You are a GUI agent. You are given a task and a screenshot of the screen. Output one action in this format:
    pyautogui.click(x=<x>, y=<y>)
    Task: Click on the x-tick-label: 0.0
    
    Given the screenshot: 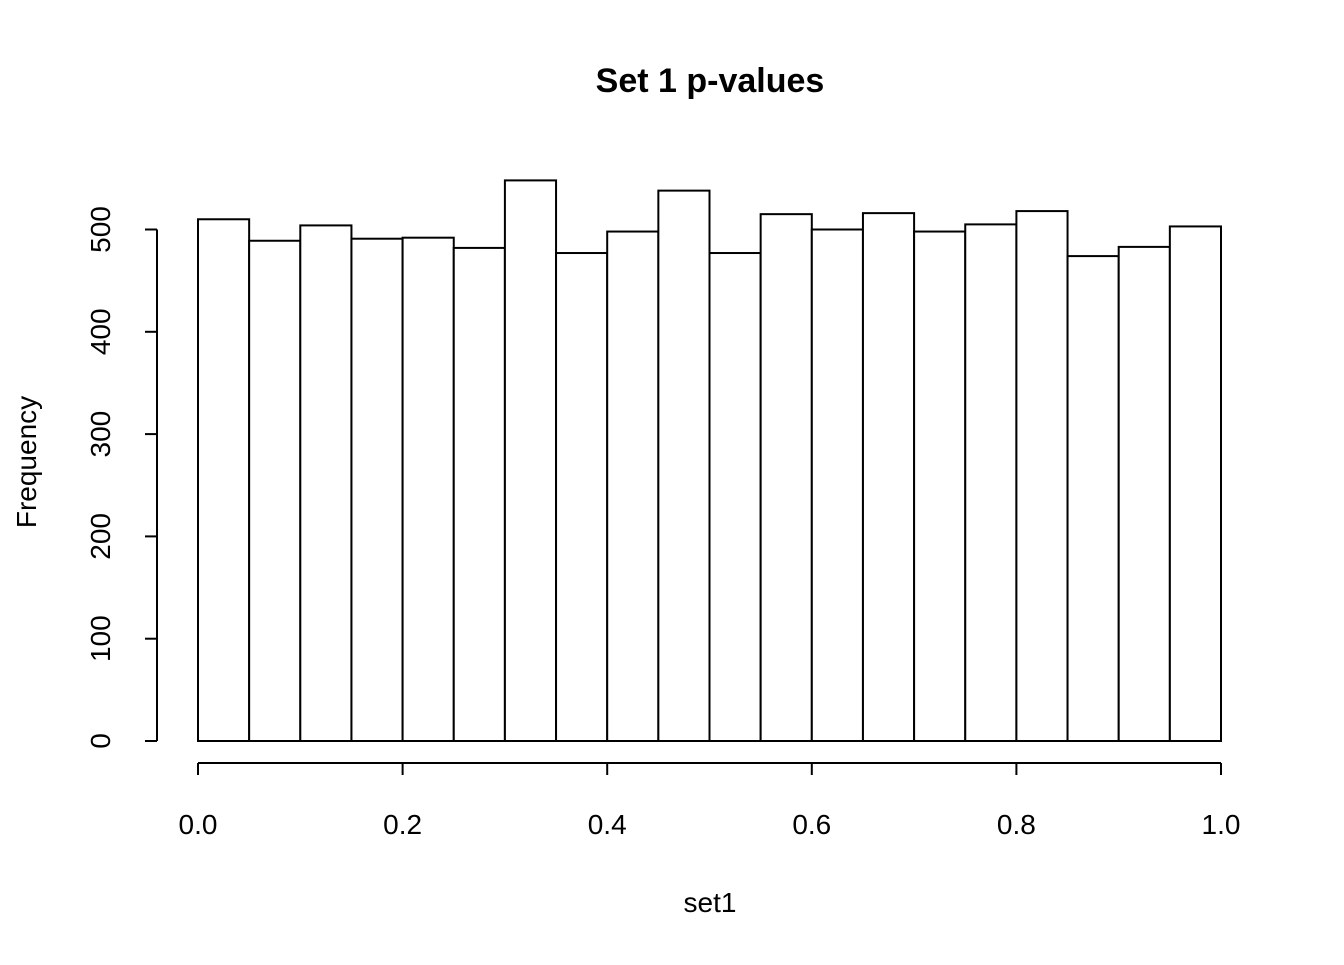 What is the action you would take?
    pyautogui.click(x=198, y=824)
    